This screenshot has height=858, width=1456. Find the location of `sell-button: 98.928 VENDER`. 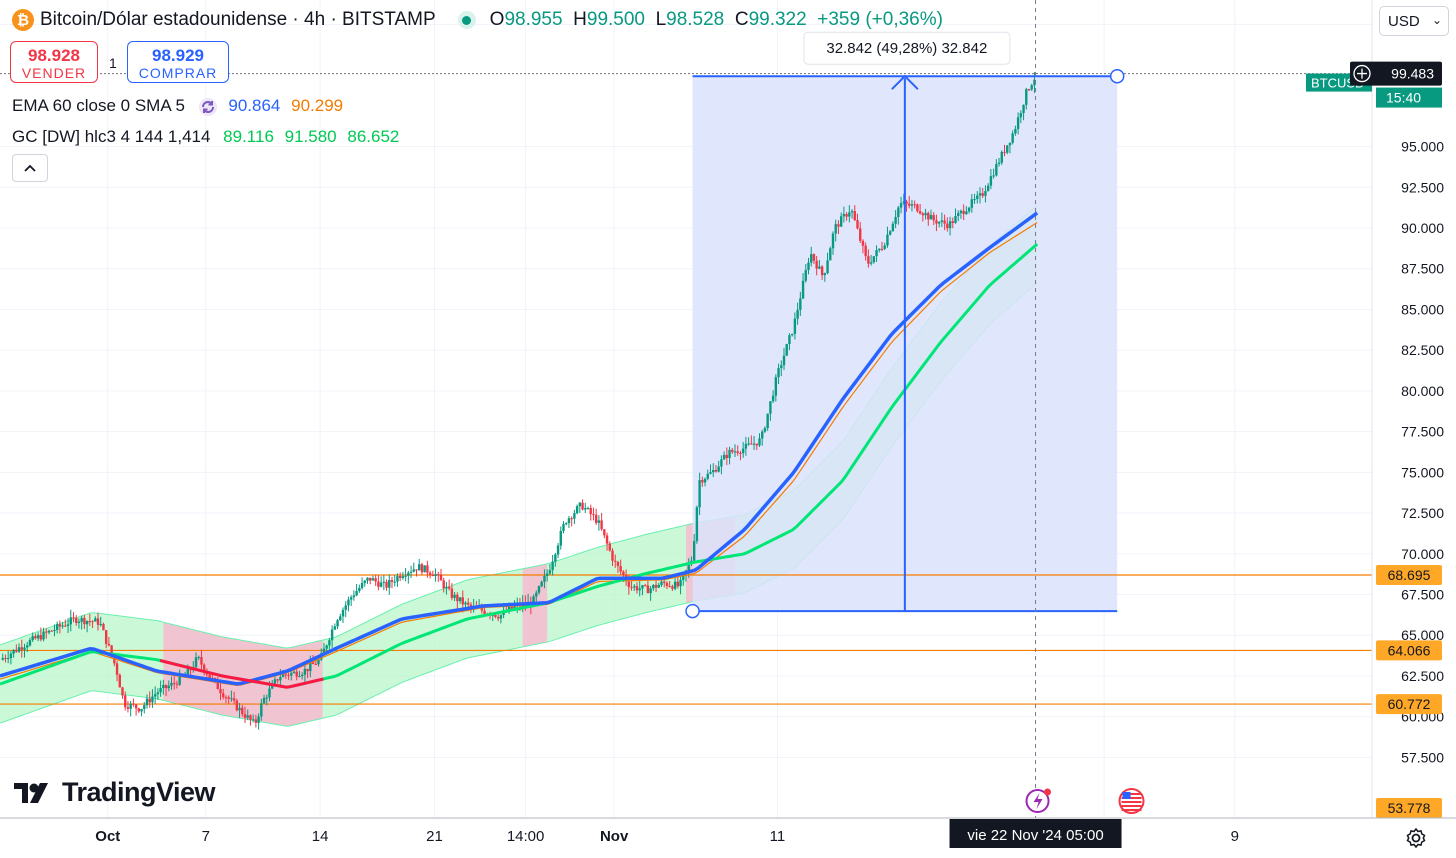

sell-button: 98.928 VENDER is located at coordinates (54, 62).